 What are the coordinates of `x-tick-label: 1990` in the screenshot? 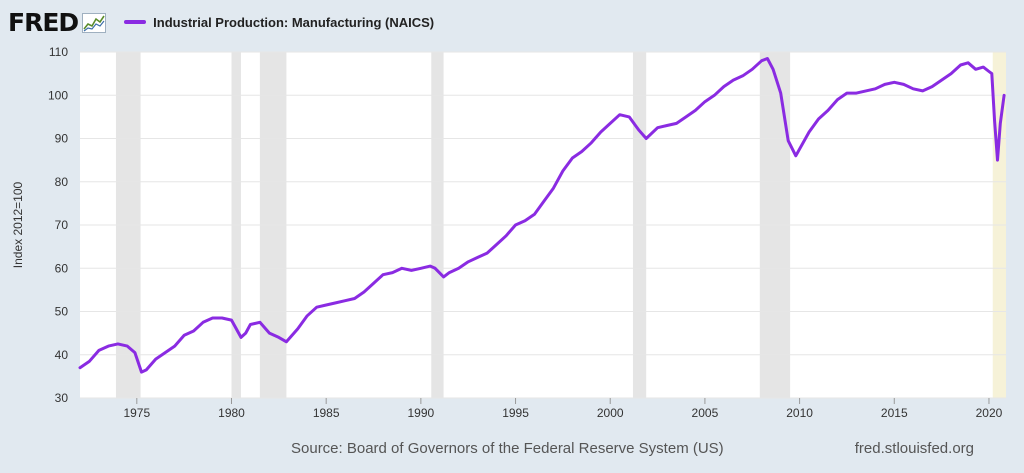 It's located at (421, 413).